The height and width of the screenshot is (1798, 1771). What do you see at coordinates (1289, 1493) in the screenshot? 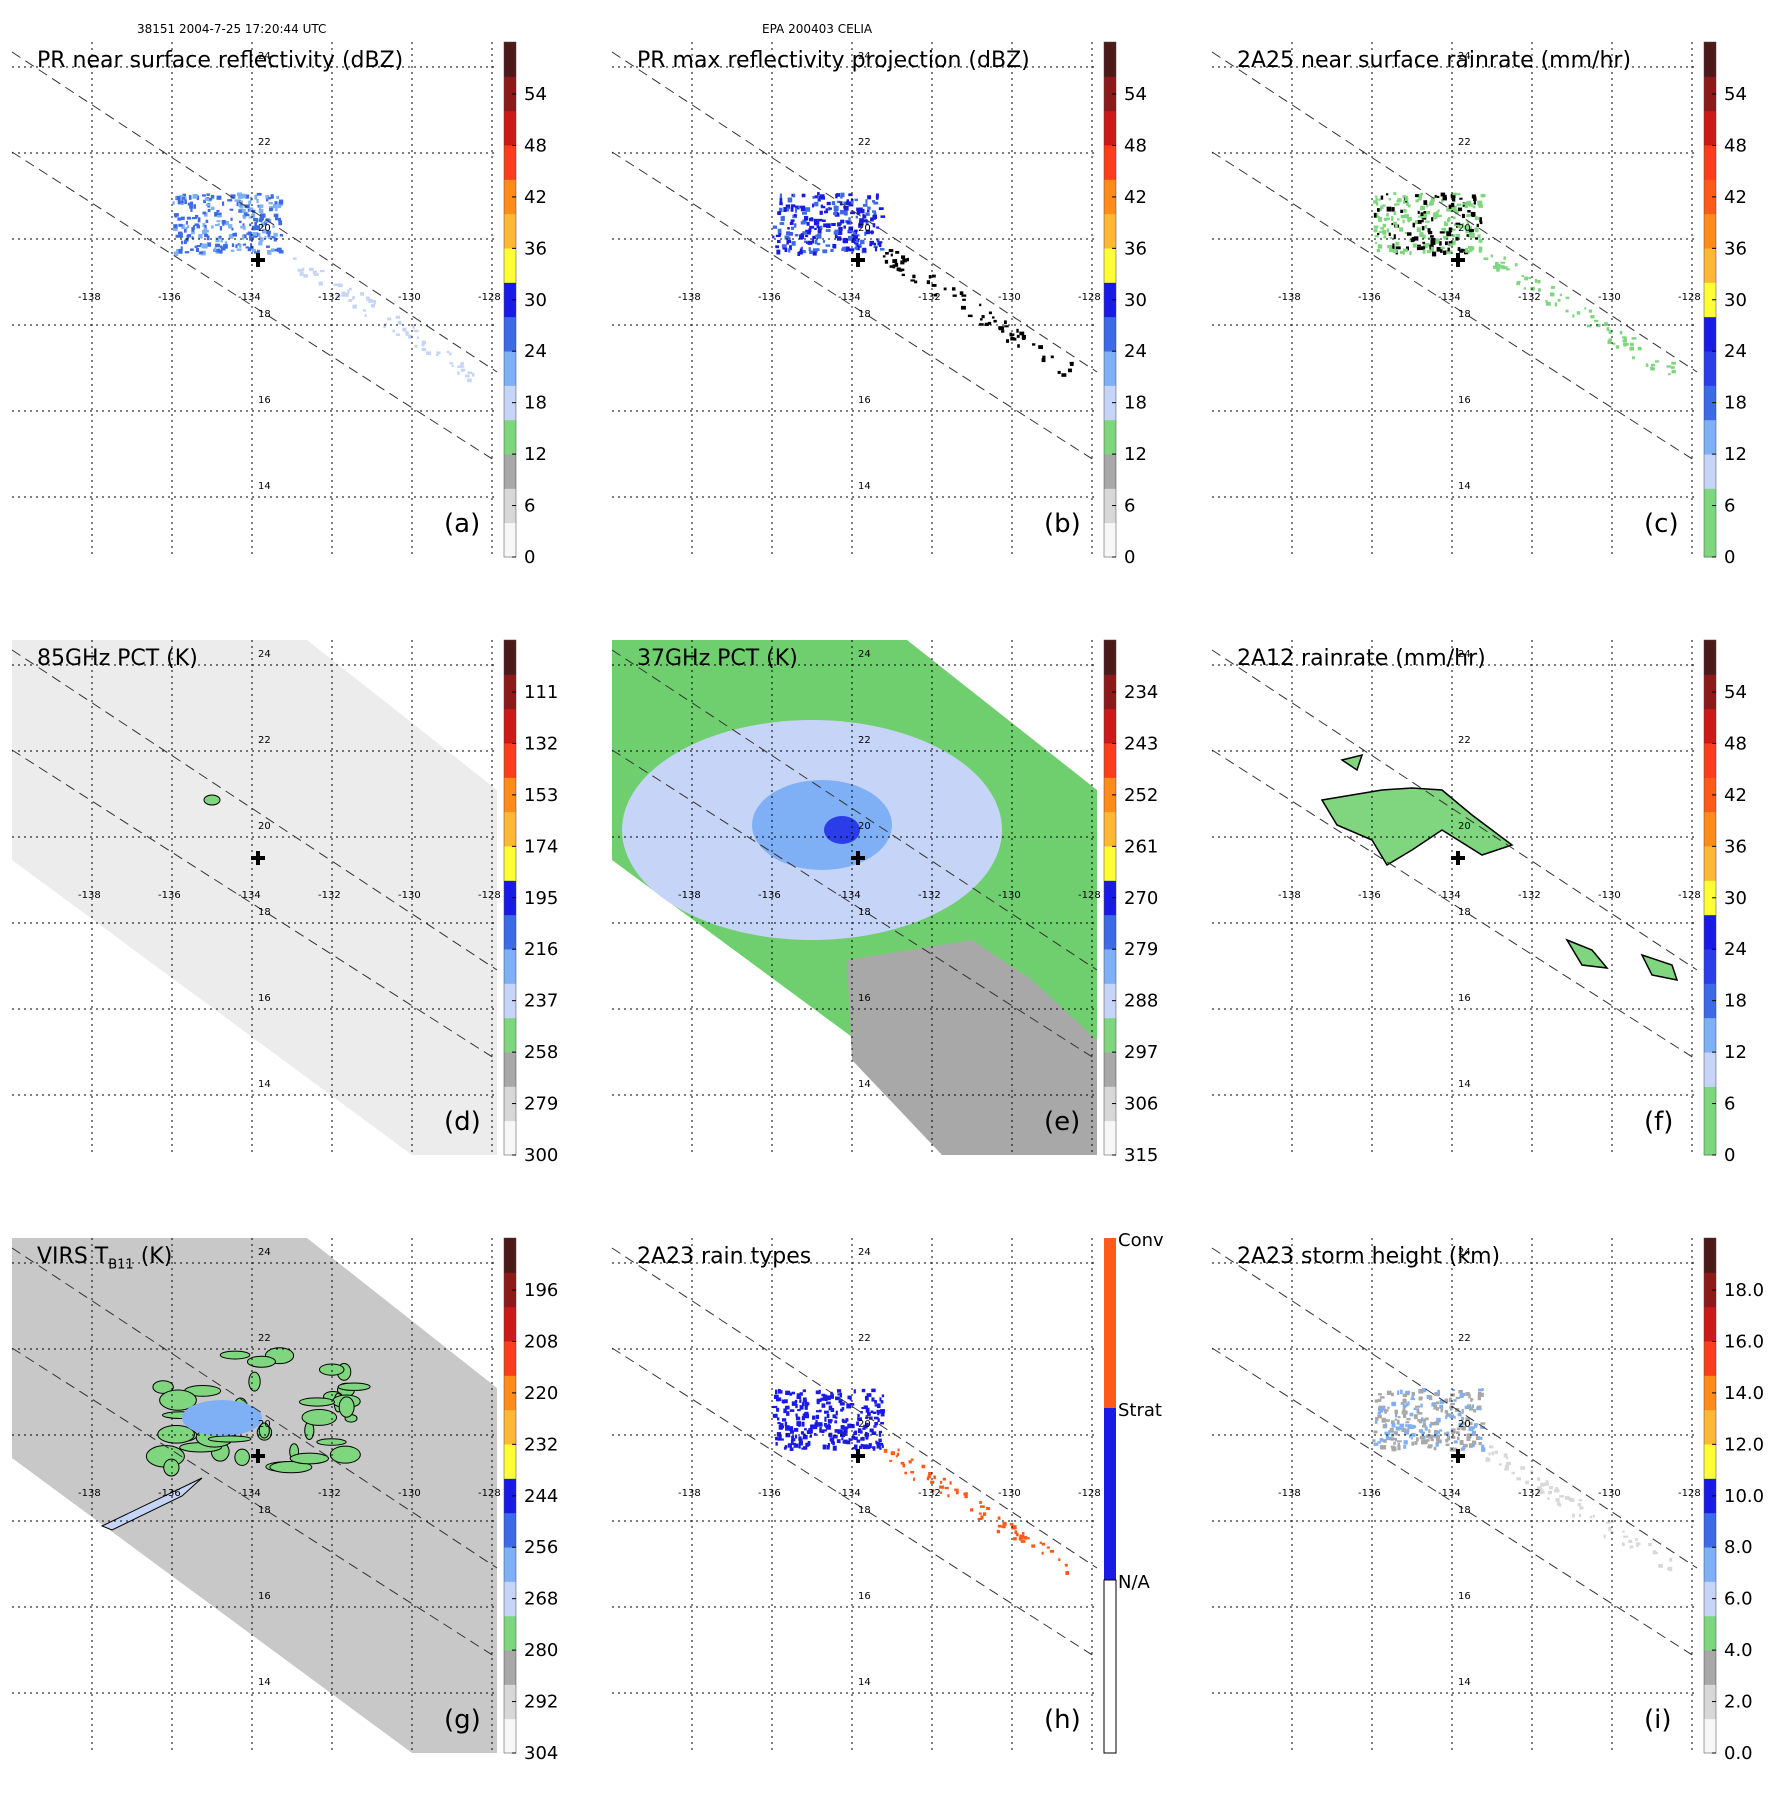
I see `lon-tick-label: -138` at bounding box center [1289, 1493].